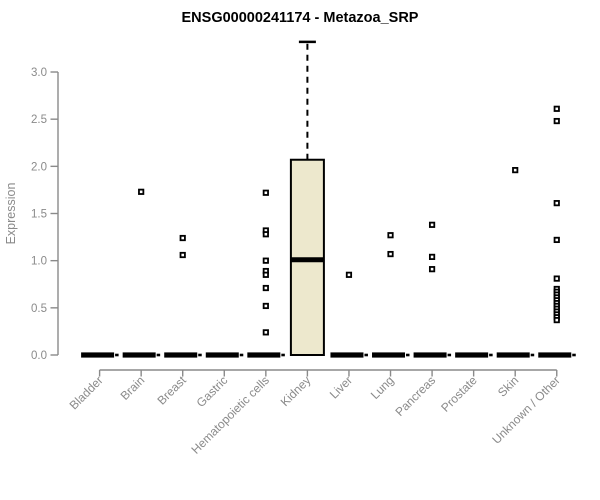 The width and height of the screenshot is (600, 500). Describe the element at coordinates (472, 355) in the screenshot. I see `collapsed-box-prostate` at that location.